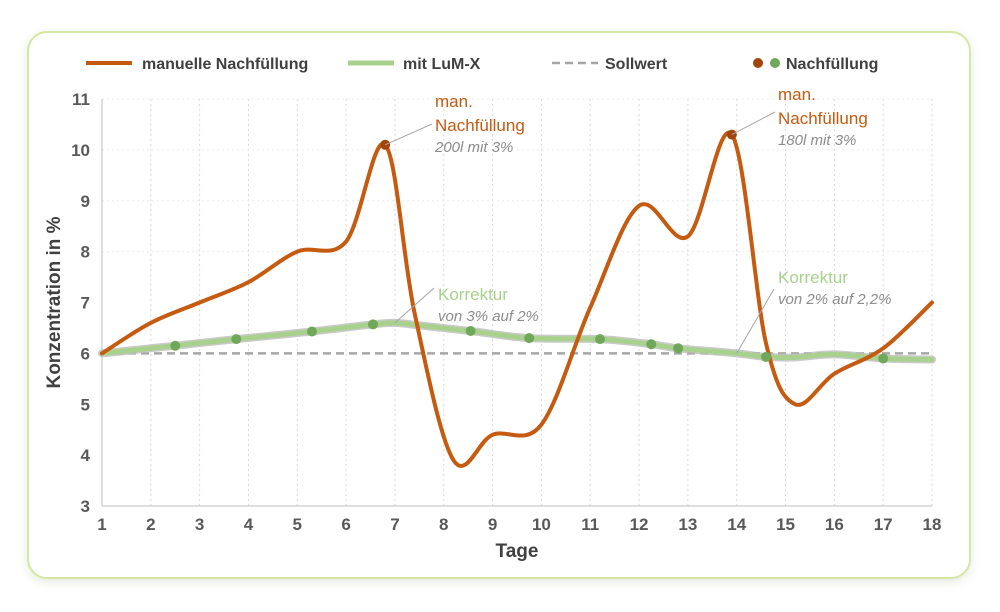 The image size is (1000, 612). Describe the element at coordinates (785, 524) in the screenshot. I see `x-tick-label: 15` at that location.